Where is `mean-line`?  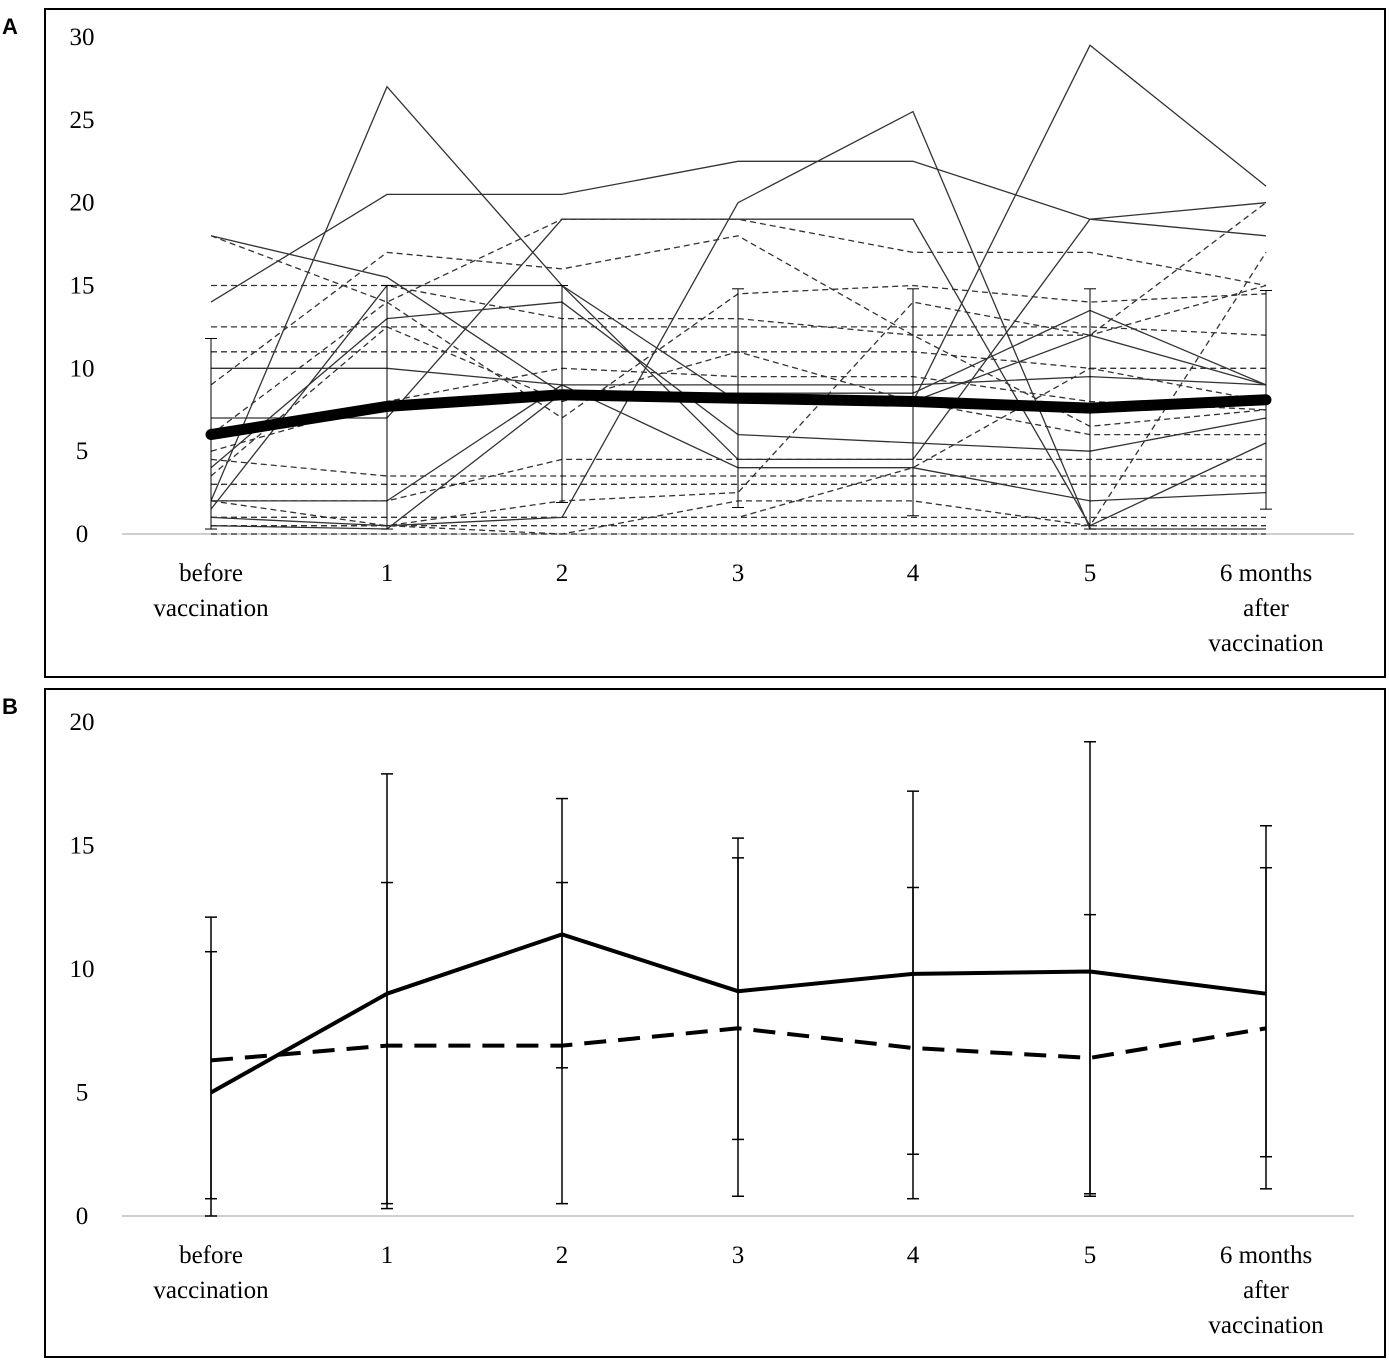
mean-line is located at coordinates (738, 415).